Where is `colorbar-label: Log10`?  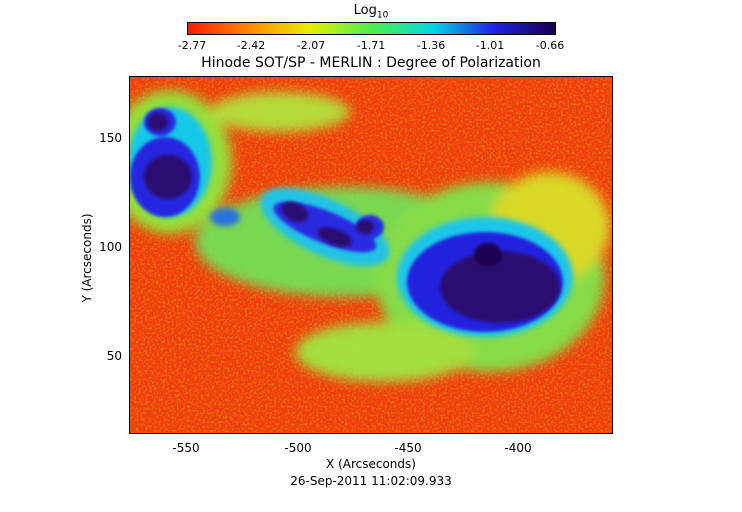 colorbar-label: Log10 is located at coordinates (371, 12).